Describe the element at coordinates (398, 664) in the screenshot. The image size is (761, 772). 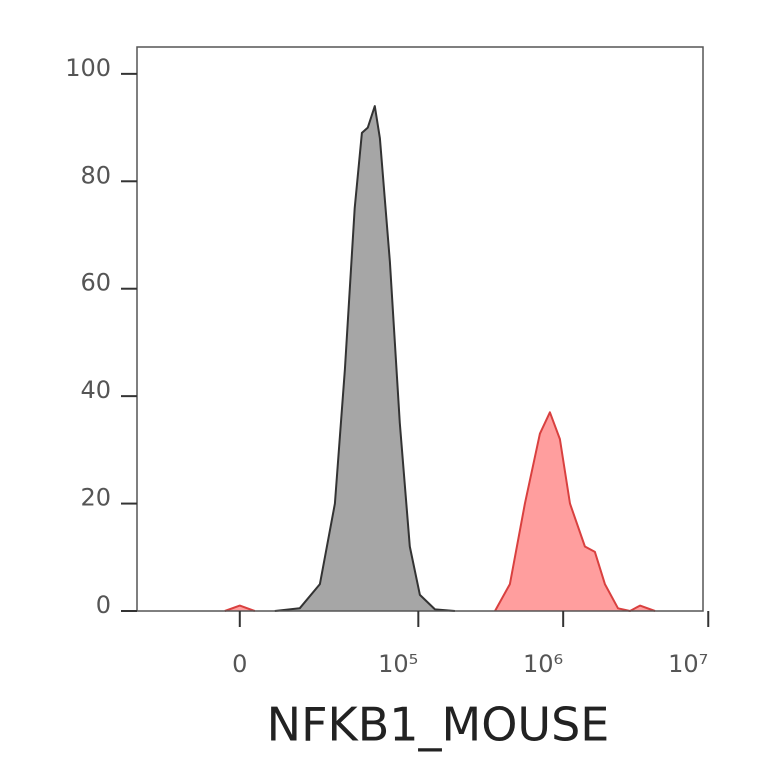
I see `x-tick-label: 10⁵` at that location.